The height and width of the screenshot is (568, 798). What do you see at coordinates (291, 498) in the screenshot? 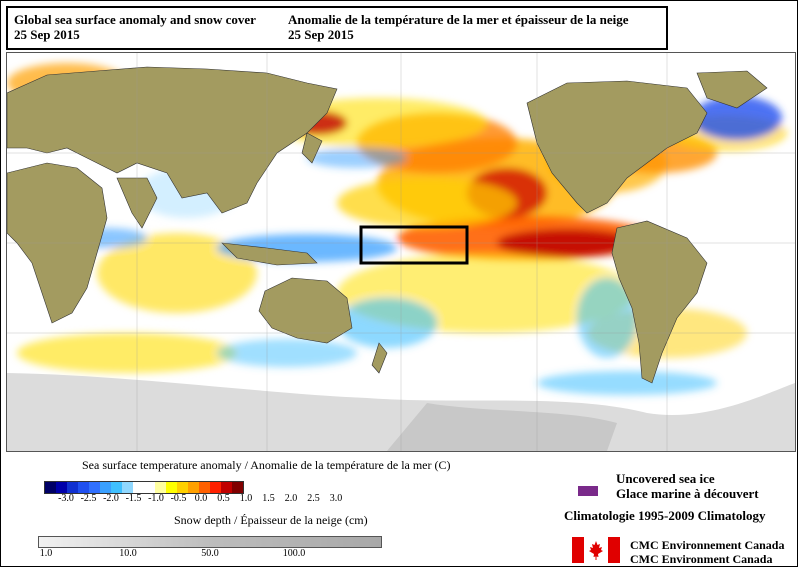
I see `sst-tick-label: 2.0` at bounding box center [291, 498].